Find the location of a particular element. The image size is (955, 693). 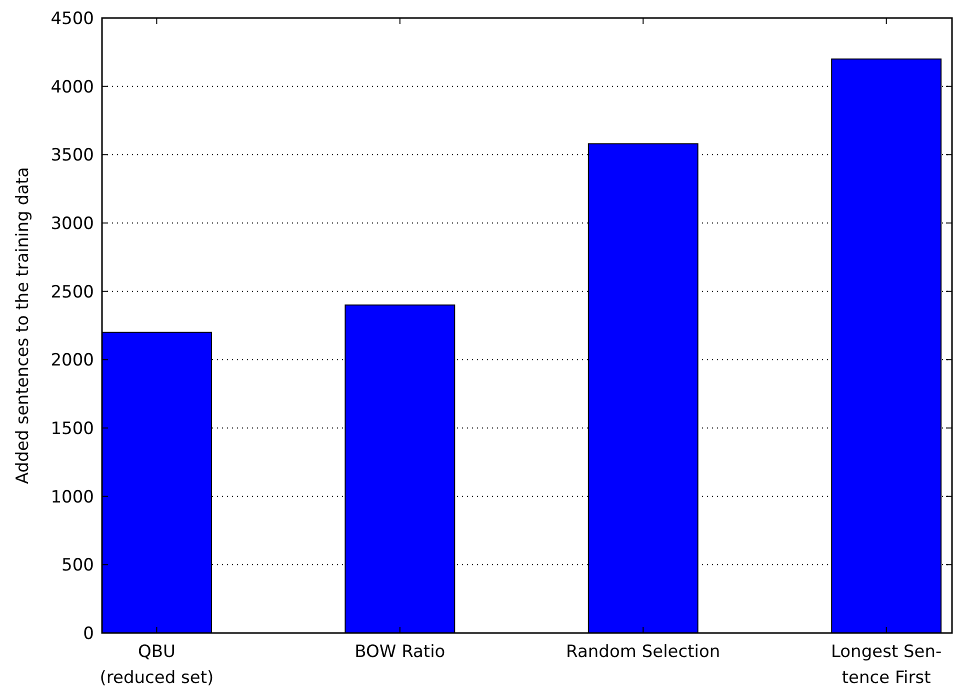

x-tick-label: Random Selection is located at coordinates (643, 652).